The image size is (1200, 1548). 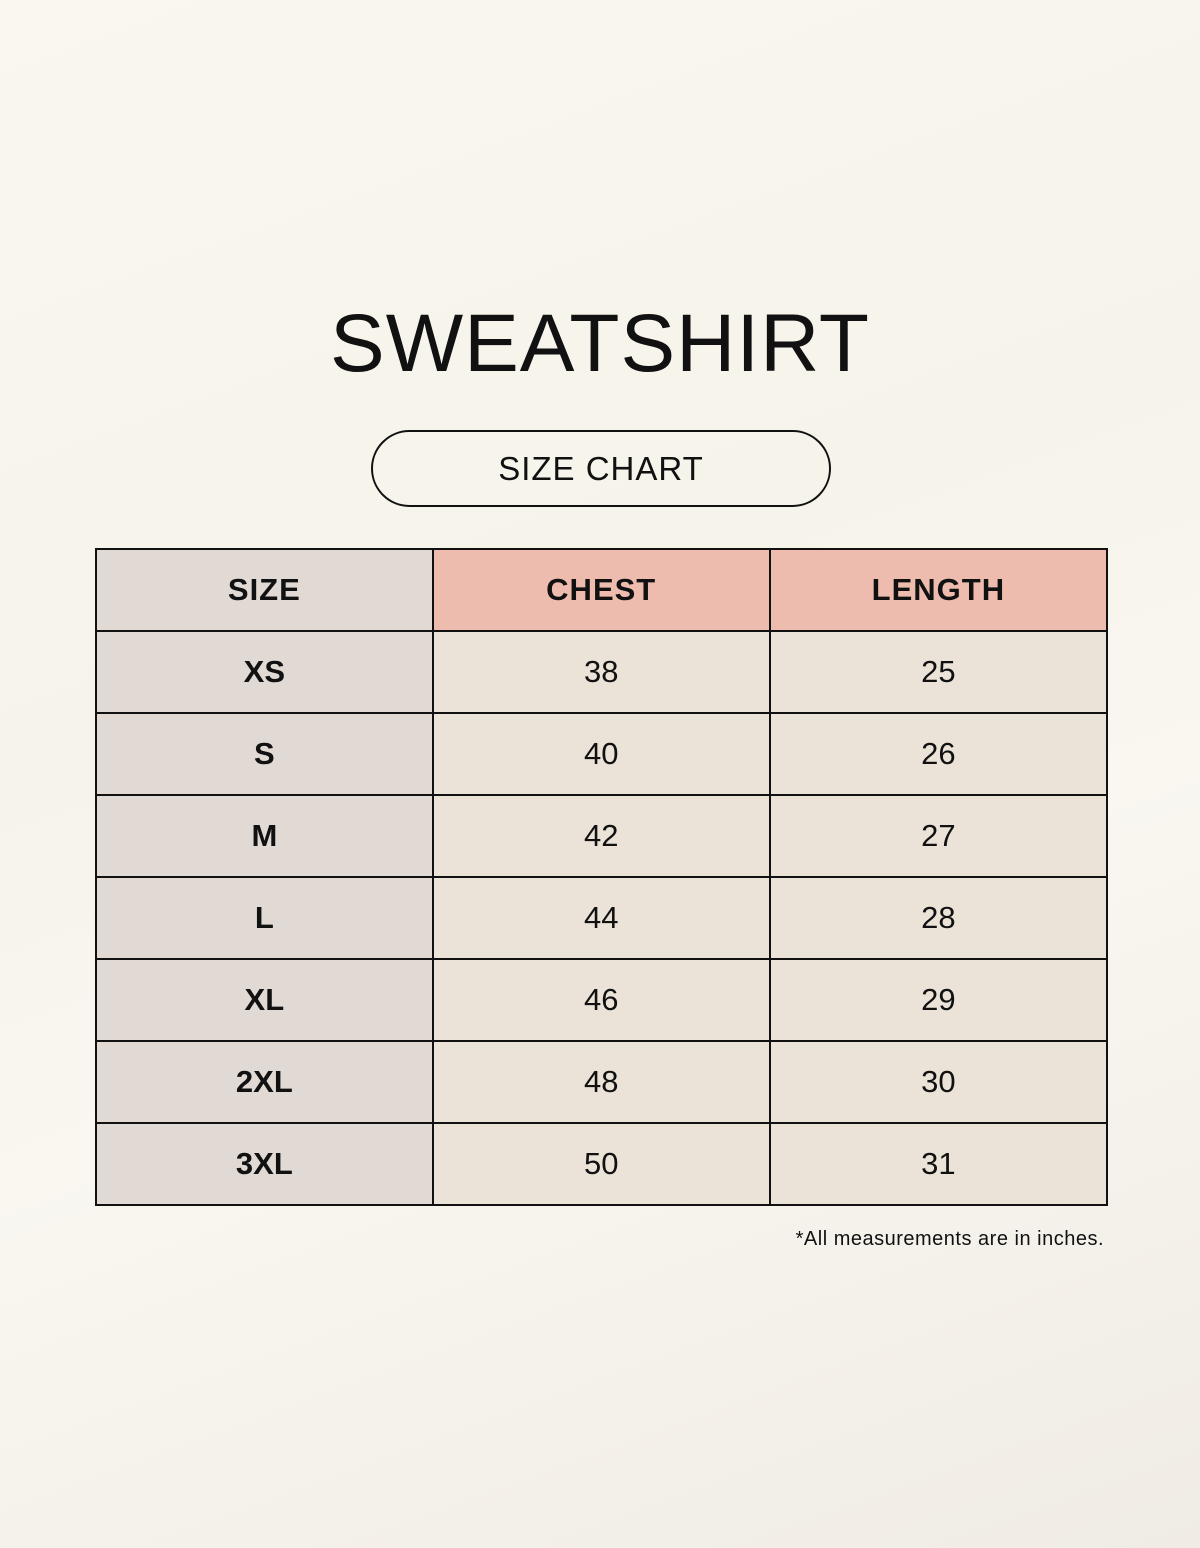 I want to click on table-row: L 44 28, so click(x=602, y=918).